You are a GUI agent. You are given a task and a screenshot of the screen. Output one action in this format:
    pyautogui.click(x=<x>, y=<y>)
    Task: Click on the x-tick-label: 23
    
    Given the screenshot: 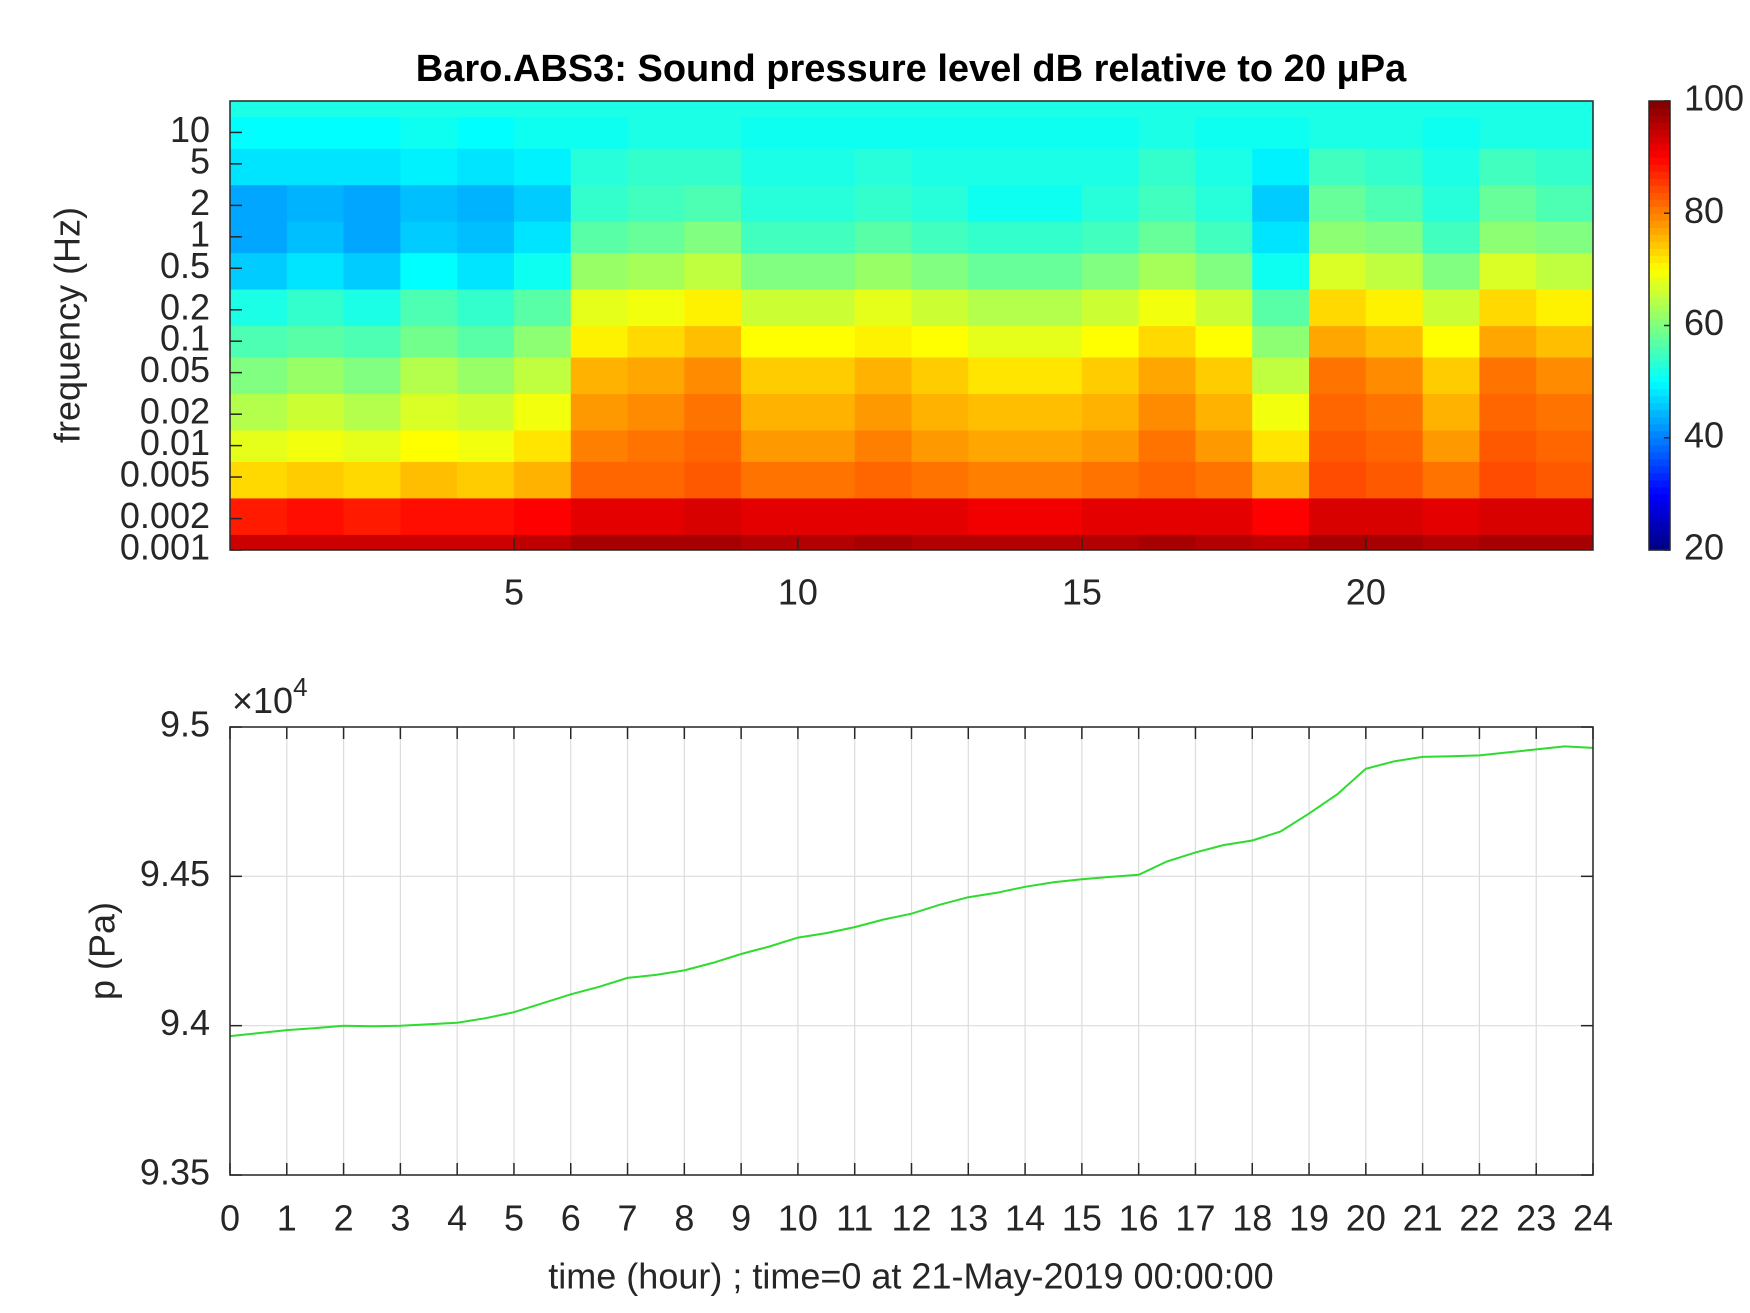 What is the action you would take?
    pyautogui.click(x=1536, y=1218)
    